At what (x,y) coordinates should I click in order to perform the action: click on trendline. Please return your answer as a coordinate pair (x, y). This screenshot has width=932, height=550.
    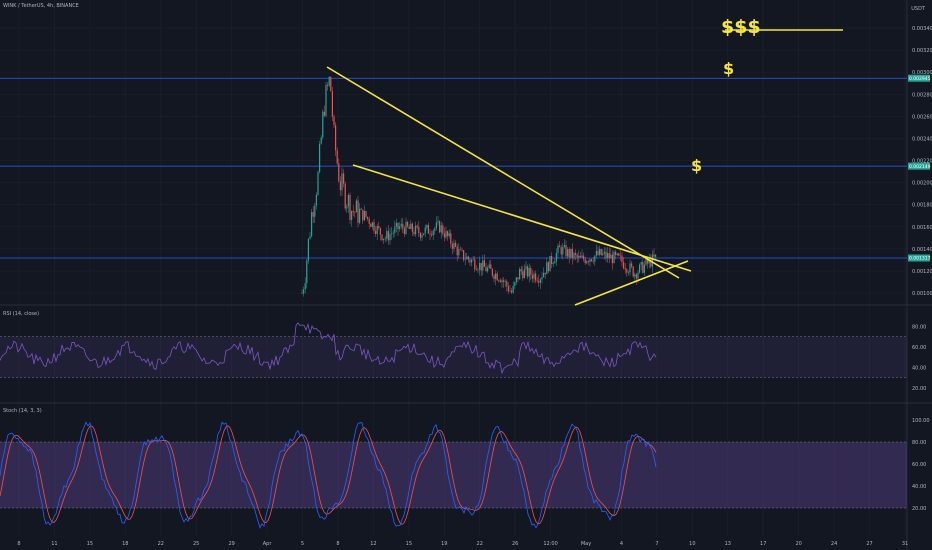
    Looking at the image, I should click on (503, 172).